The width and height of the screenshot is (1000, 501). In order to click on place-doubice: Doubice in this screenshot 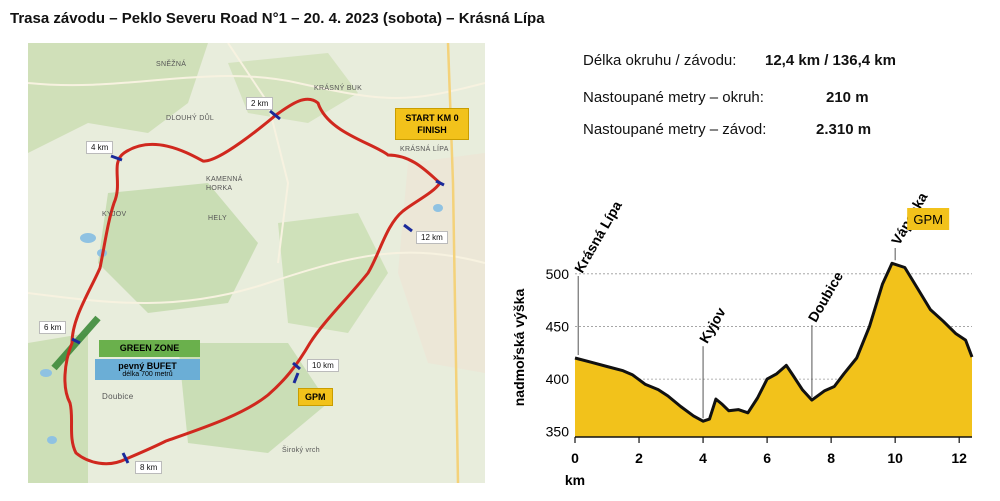, I will do `click(118, 396)`.